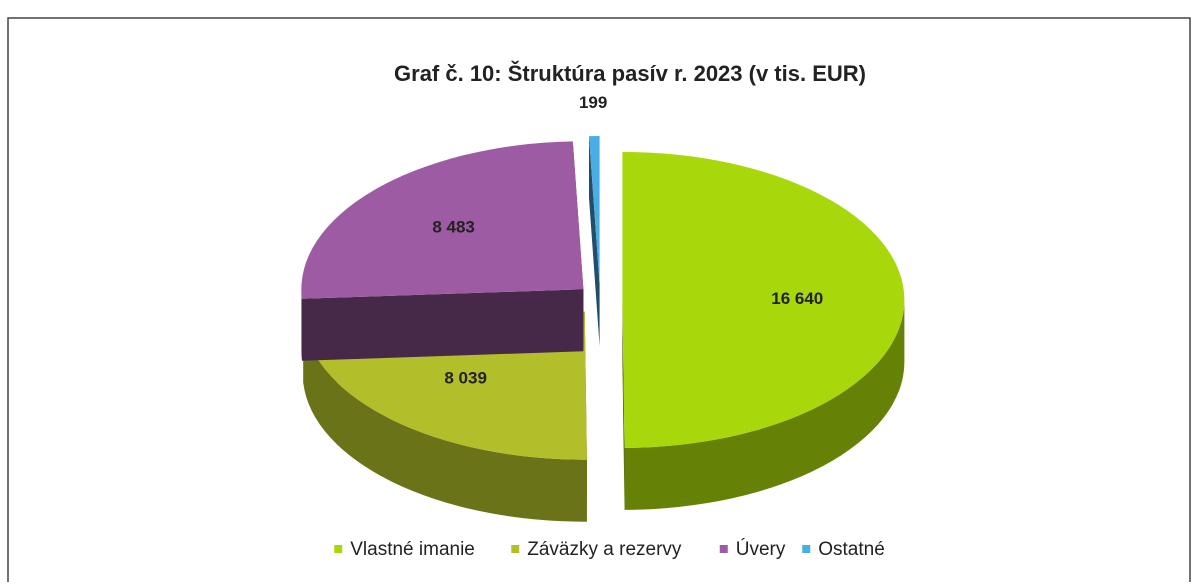 The height and width of the screenshot is (587, 1198). Describe the element at coordinates (465, 377) in the screenshot. I see `data-label: 8 039` at that location.